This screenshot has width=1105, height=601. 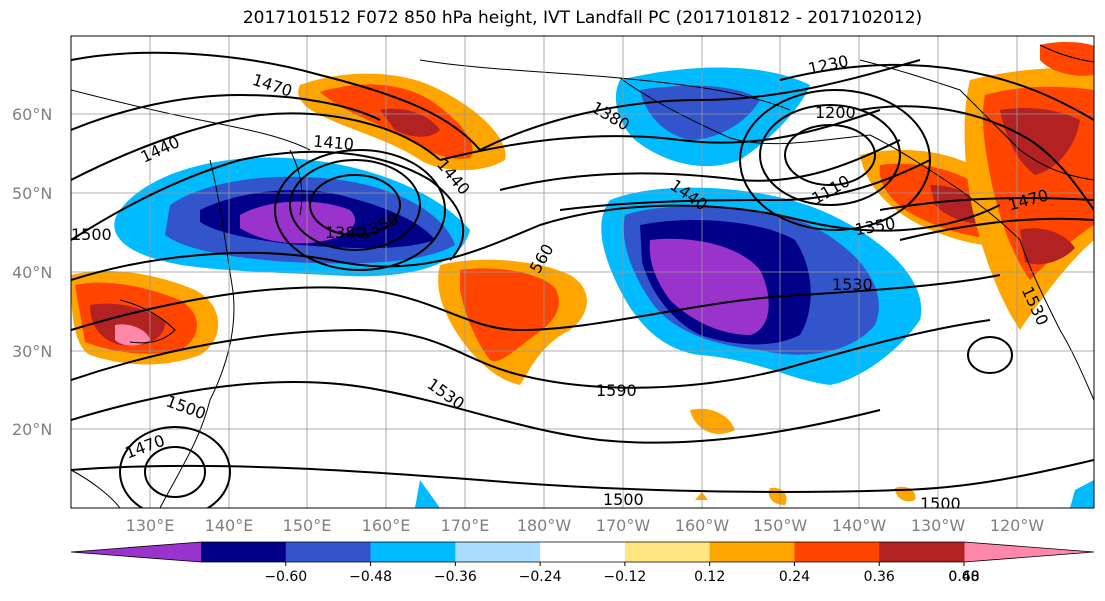 What do you see at coordinates (32, 351) in the screenshot?
I see `lat-label: 30°N` at bounding box center [32, 351].